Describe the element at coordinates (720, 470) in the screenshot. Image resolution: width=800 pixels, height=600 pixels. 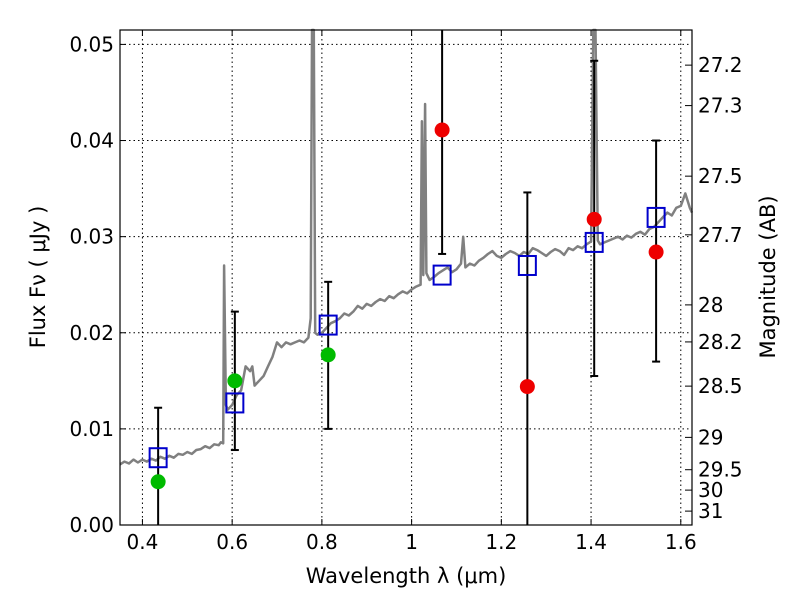
I see `magnitude-tick-label: 29.5` at that location.